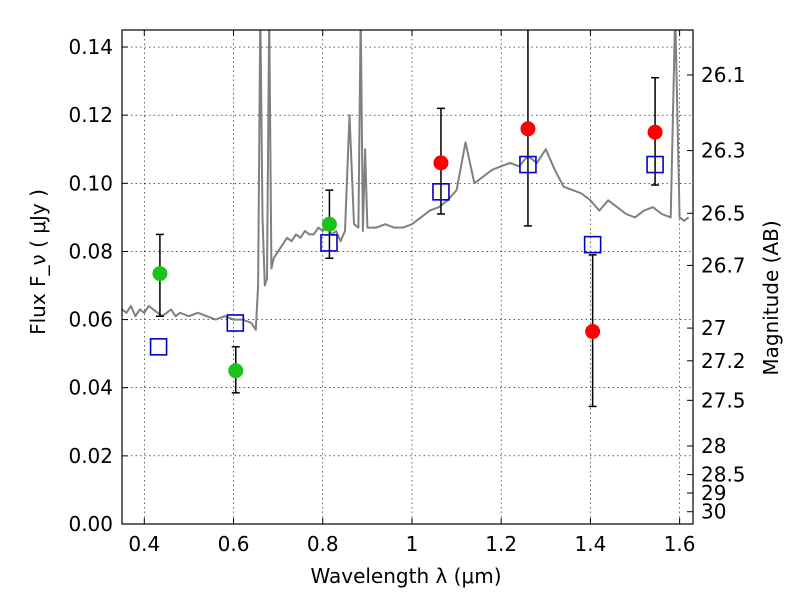  What do you see at coordinates (90, 456) in the screenshot?
I see `y-tick-label: 0.02` at bounding box center [90, 456].